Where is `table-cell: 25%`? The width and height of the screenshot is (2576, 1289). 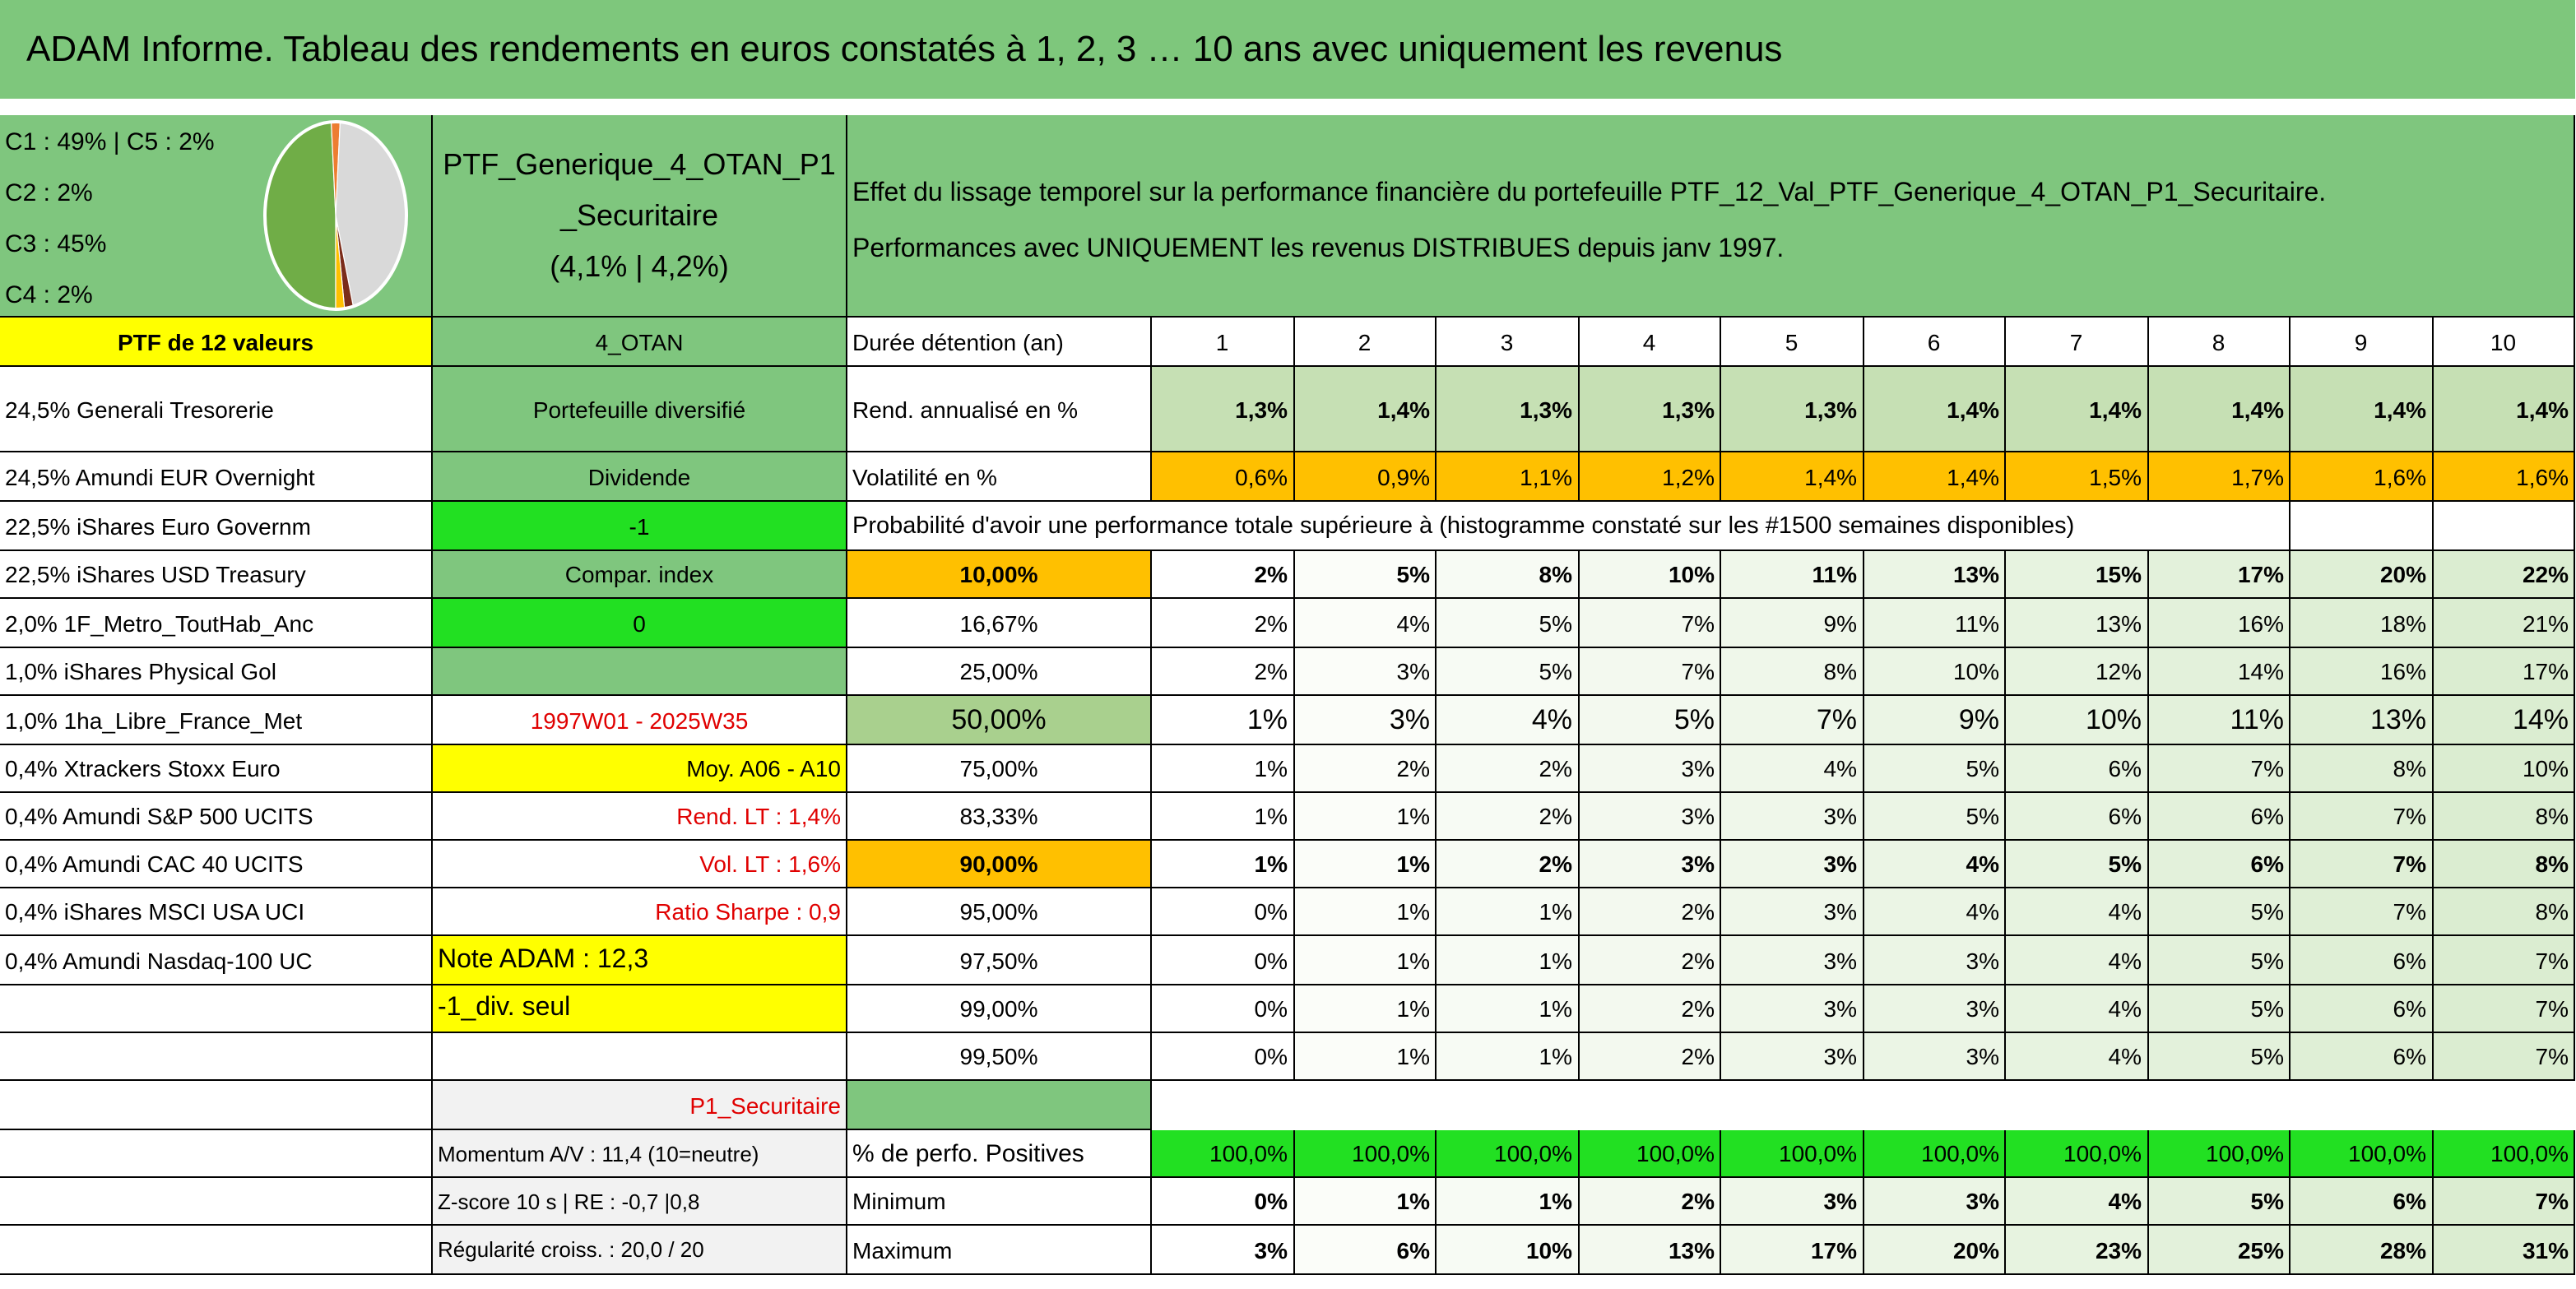
table-cell: 25% is located at coordinates (2219, 1250).